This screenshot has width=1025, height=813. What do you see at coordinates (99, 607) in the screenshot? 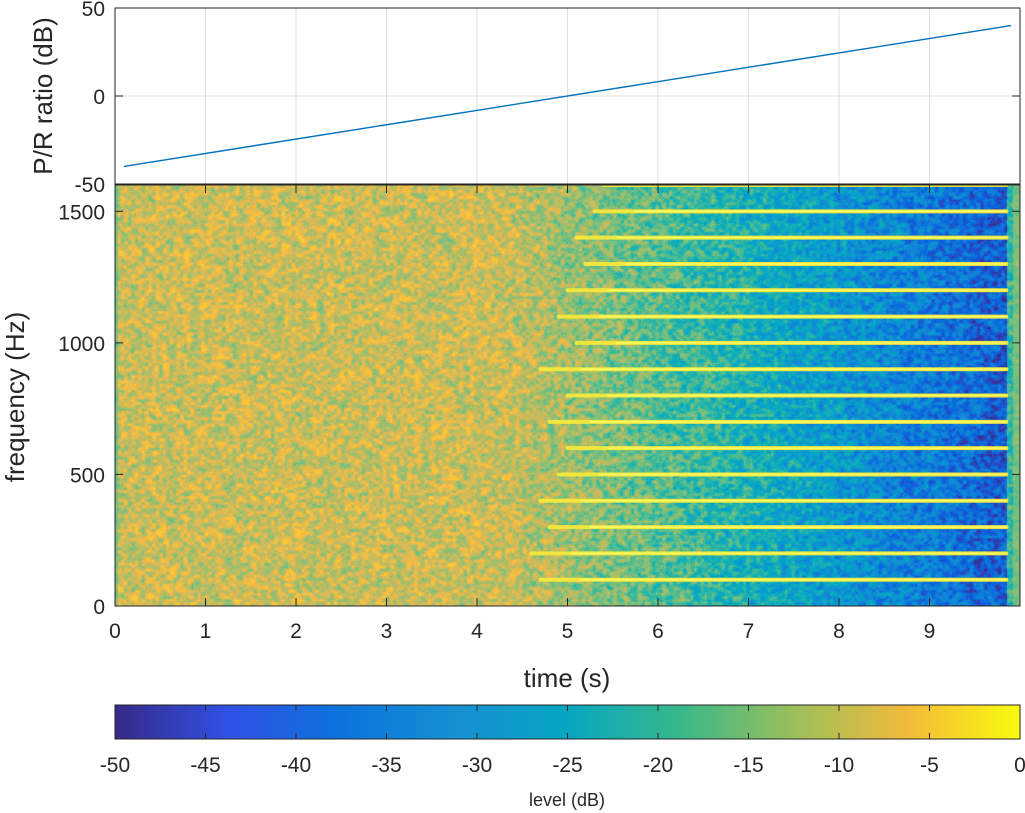
I see `spectrogram-y-tick-label: 0` at bounding box center [99, 607].